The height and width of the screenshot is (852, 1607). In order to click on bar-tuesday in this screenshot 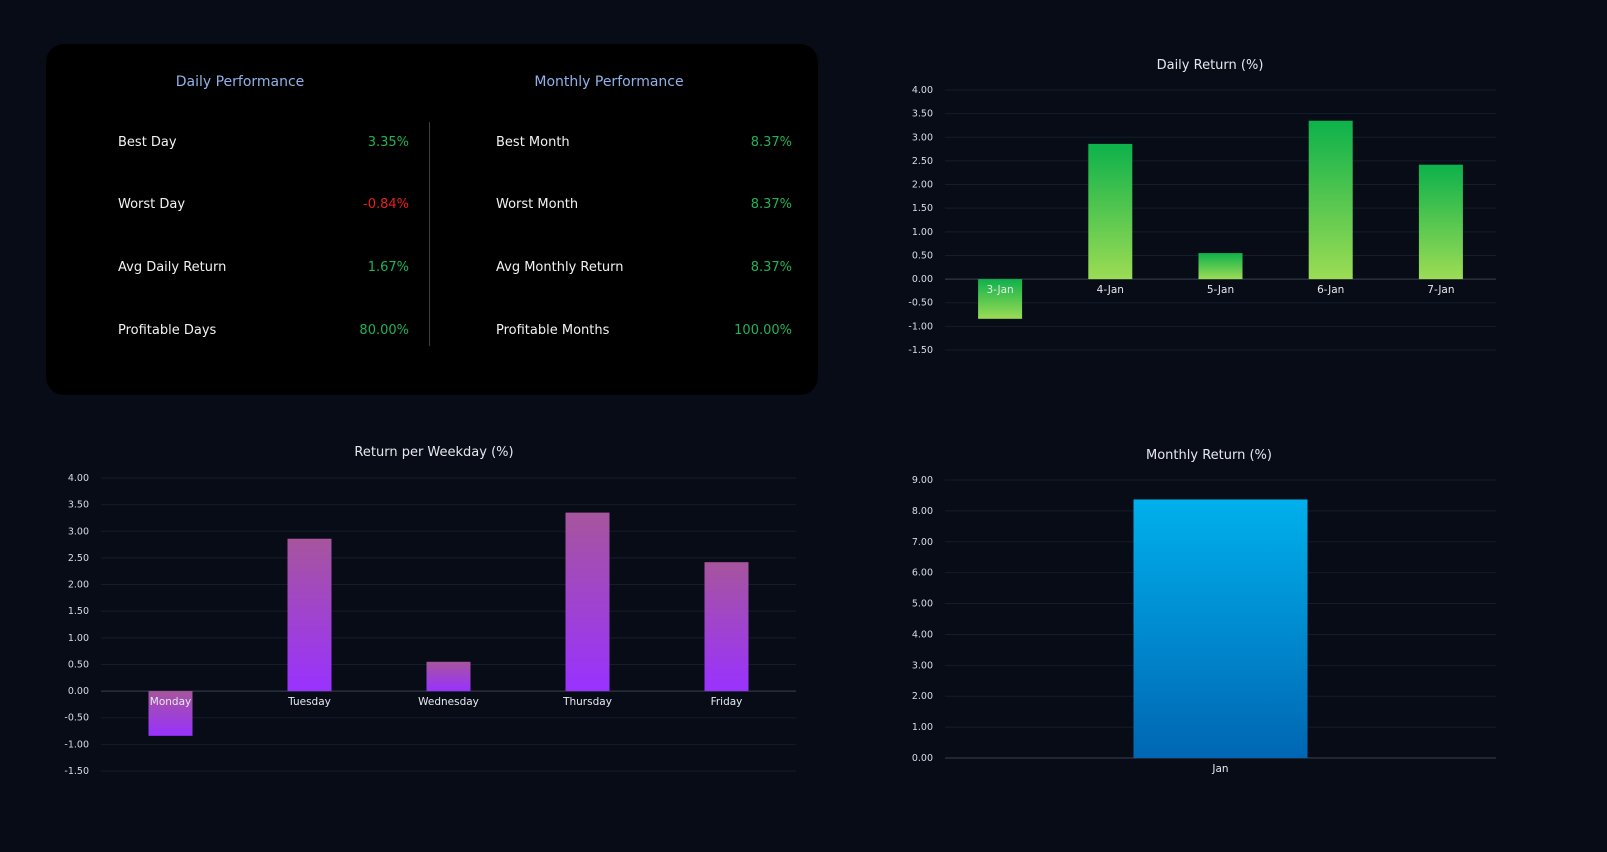, I will do `click(309, 615)`.